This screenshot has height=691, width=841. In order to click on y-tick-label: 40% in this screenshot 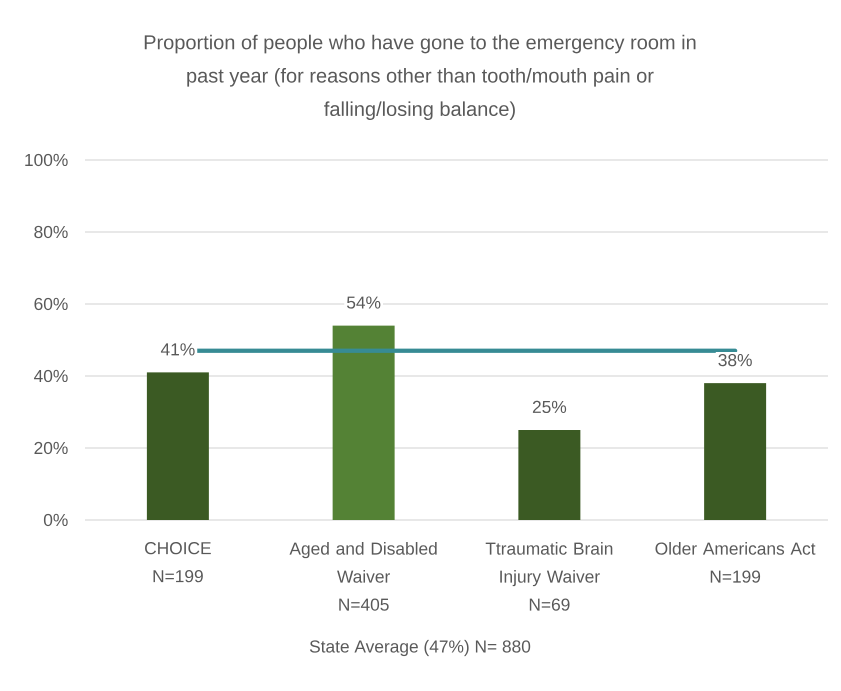, I will do `click(51, 376)`.